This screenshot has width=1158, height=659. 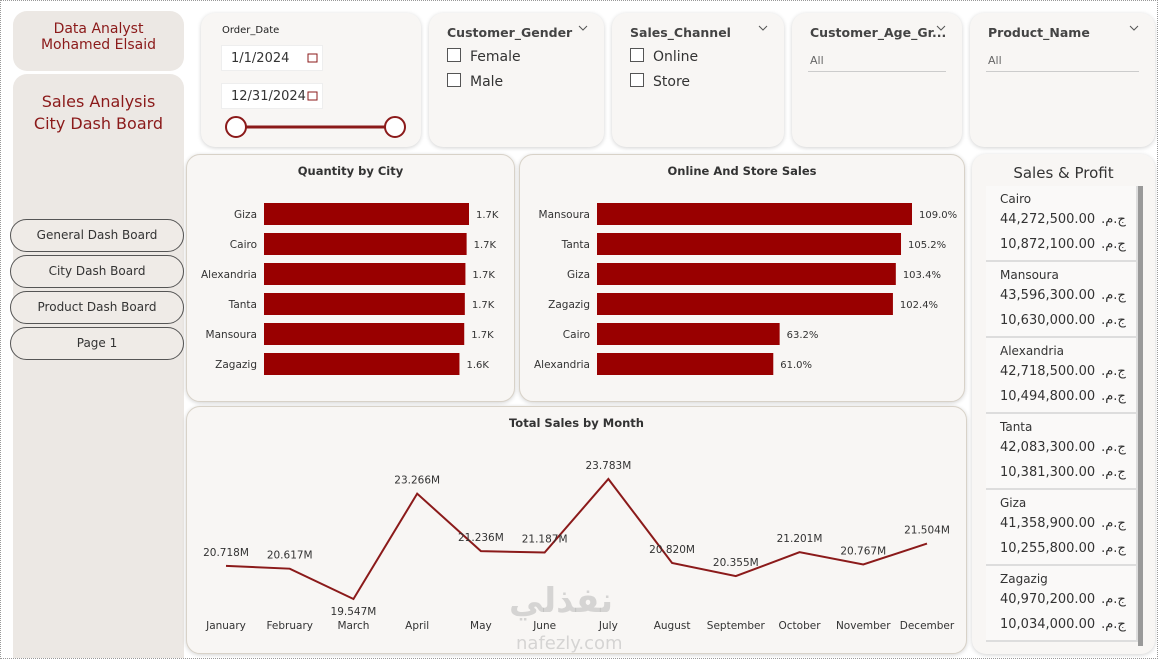 What do you see at coordinates (927, 531) in the screenshot?
I see `data-label: 21.504M` at bounding box center [927, 531].